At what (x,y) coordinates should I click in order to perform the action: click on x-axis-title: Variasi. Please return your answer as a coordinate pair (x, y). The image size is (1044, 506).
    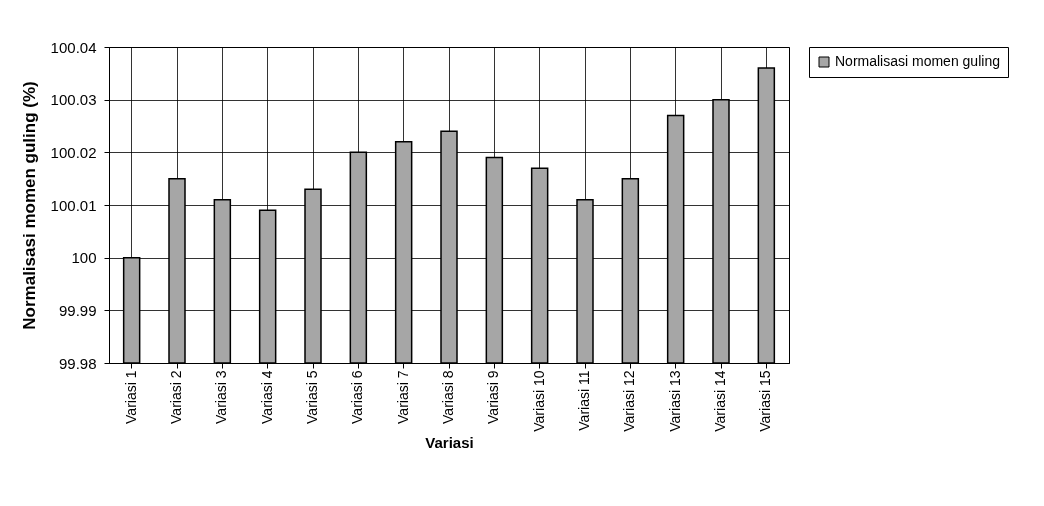
    Looking at the image, I should click on (449, 442).